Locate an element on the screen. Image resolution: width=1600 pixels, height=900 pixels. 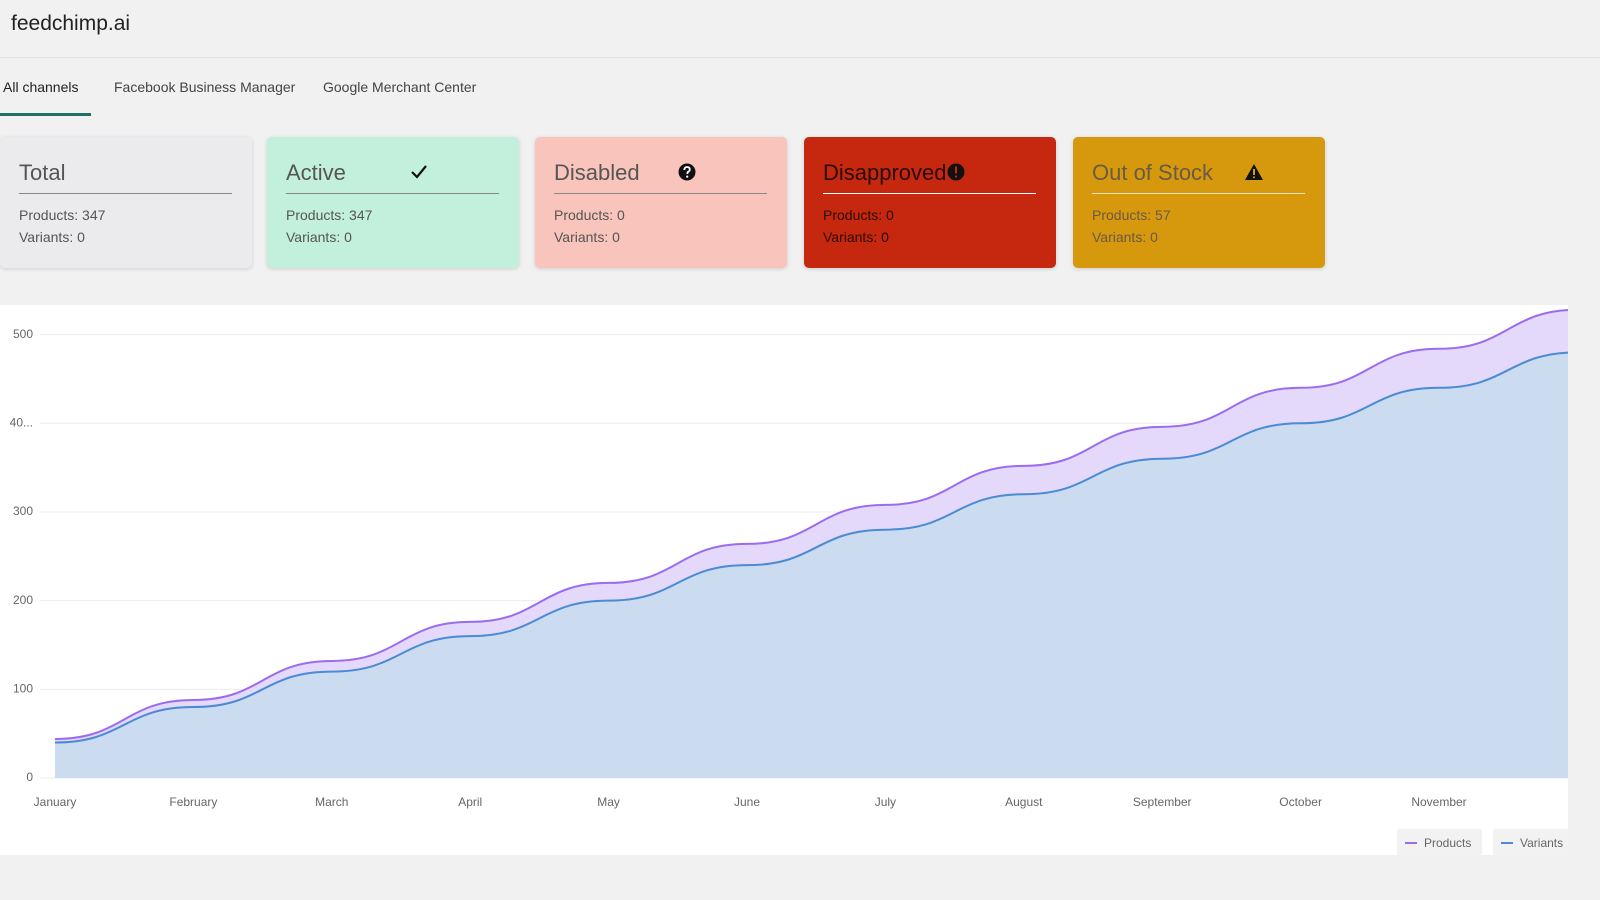
legend-label: Products is located at coordinates (1447, 843).